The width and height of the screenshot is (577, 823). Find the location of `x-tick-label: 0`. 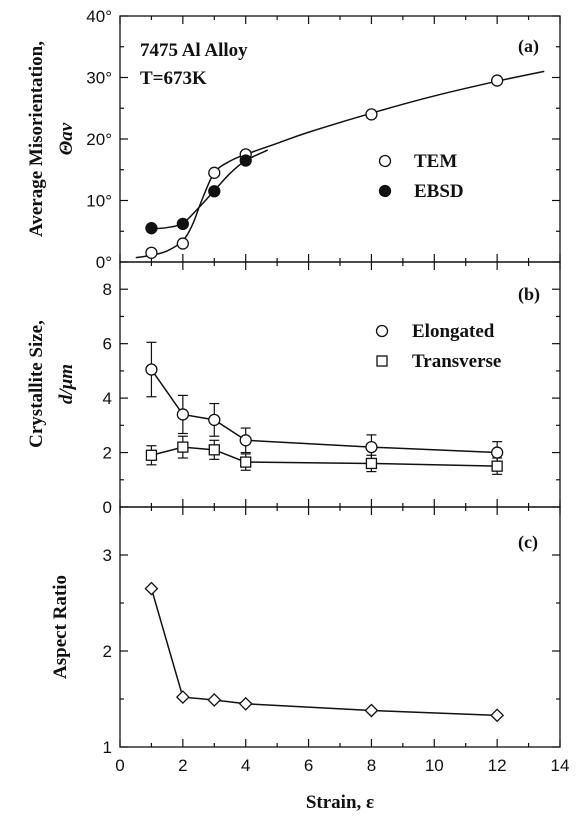

x-tick-label: 0 is located at coordinates (119, 765).